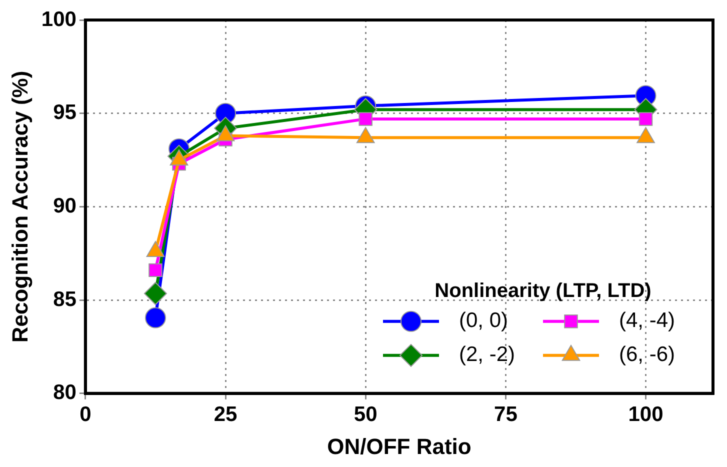  Describe the element at coordinates (543, 291) in the screenshot. I see `legend-title: Nonlinearity (LTP, LTD)` at that location.